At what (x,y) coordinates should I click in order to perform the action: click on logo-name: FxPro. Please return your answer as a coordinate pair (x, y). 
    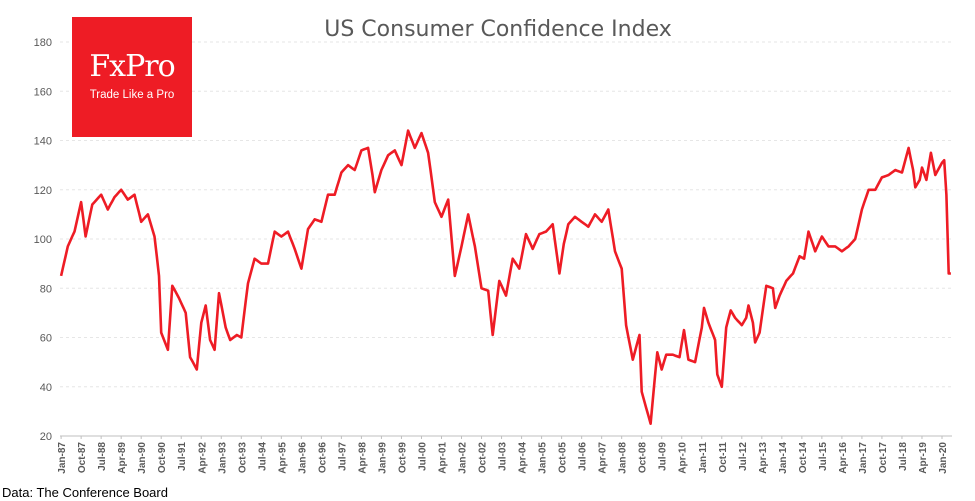
    Looking at the image, I should click on (132, 66).